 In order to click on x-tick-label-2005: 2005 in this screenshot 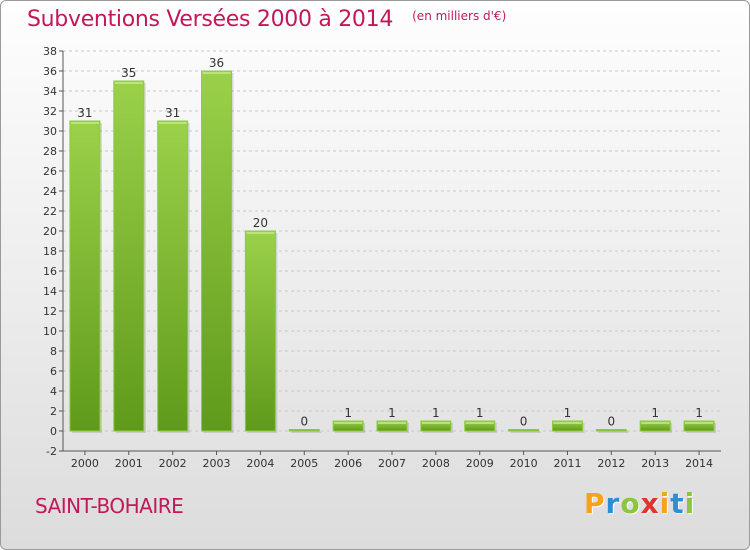, I will do `click(304, 463)`.